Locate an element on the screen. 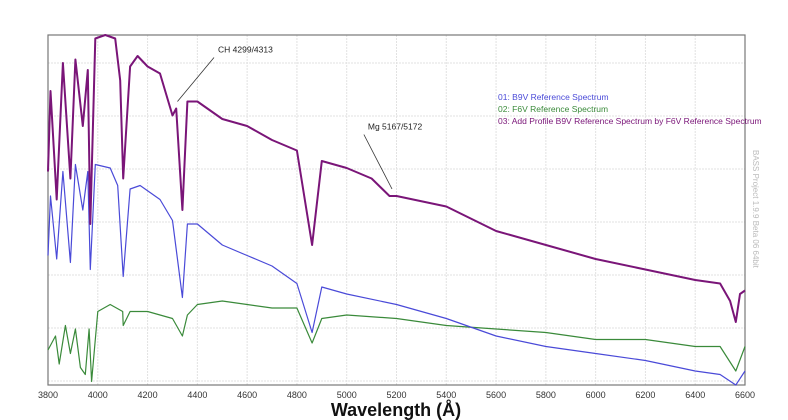  annotation-label: CH 4299/4313 is located at coordinates (245, 50).